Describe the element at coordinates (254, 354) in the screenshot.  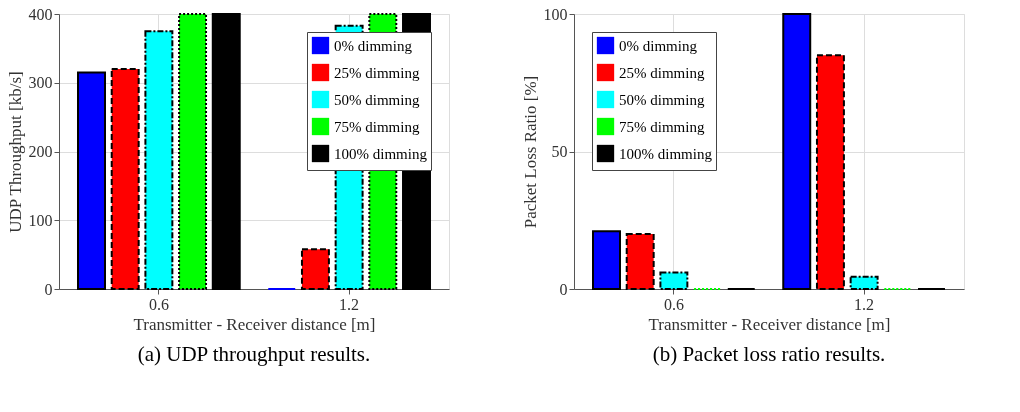
I see `text: (a) UDP throughput results.` at that location.